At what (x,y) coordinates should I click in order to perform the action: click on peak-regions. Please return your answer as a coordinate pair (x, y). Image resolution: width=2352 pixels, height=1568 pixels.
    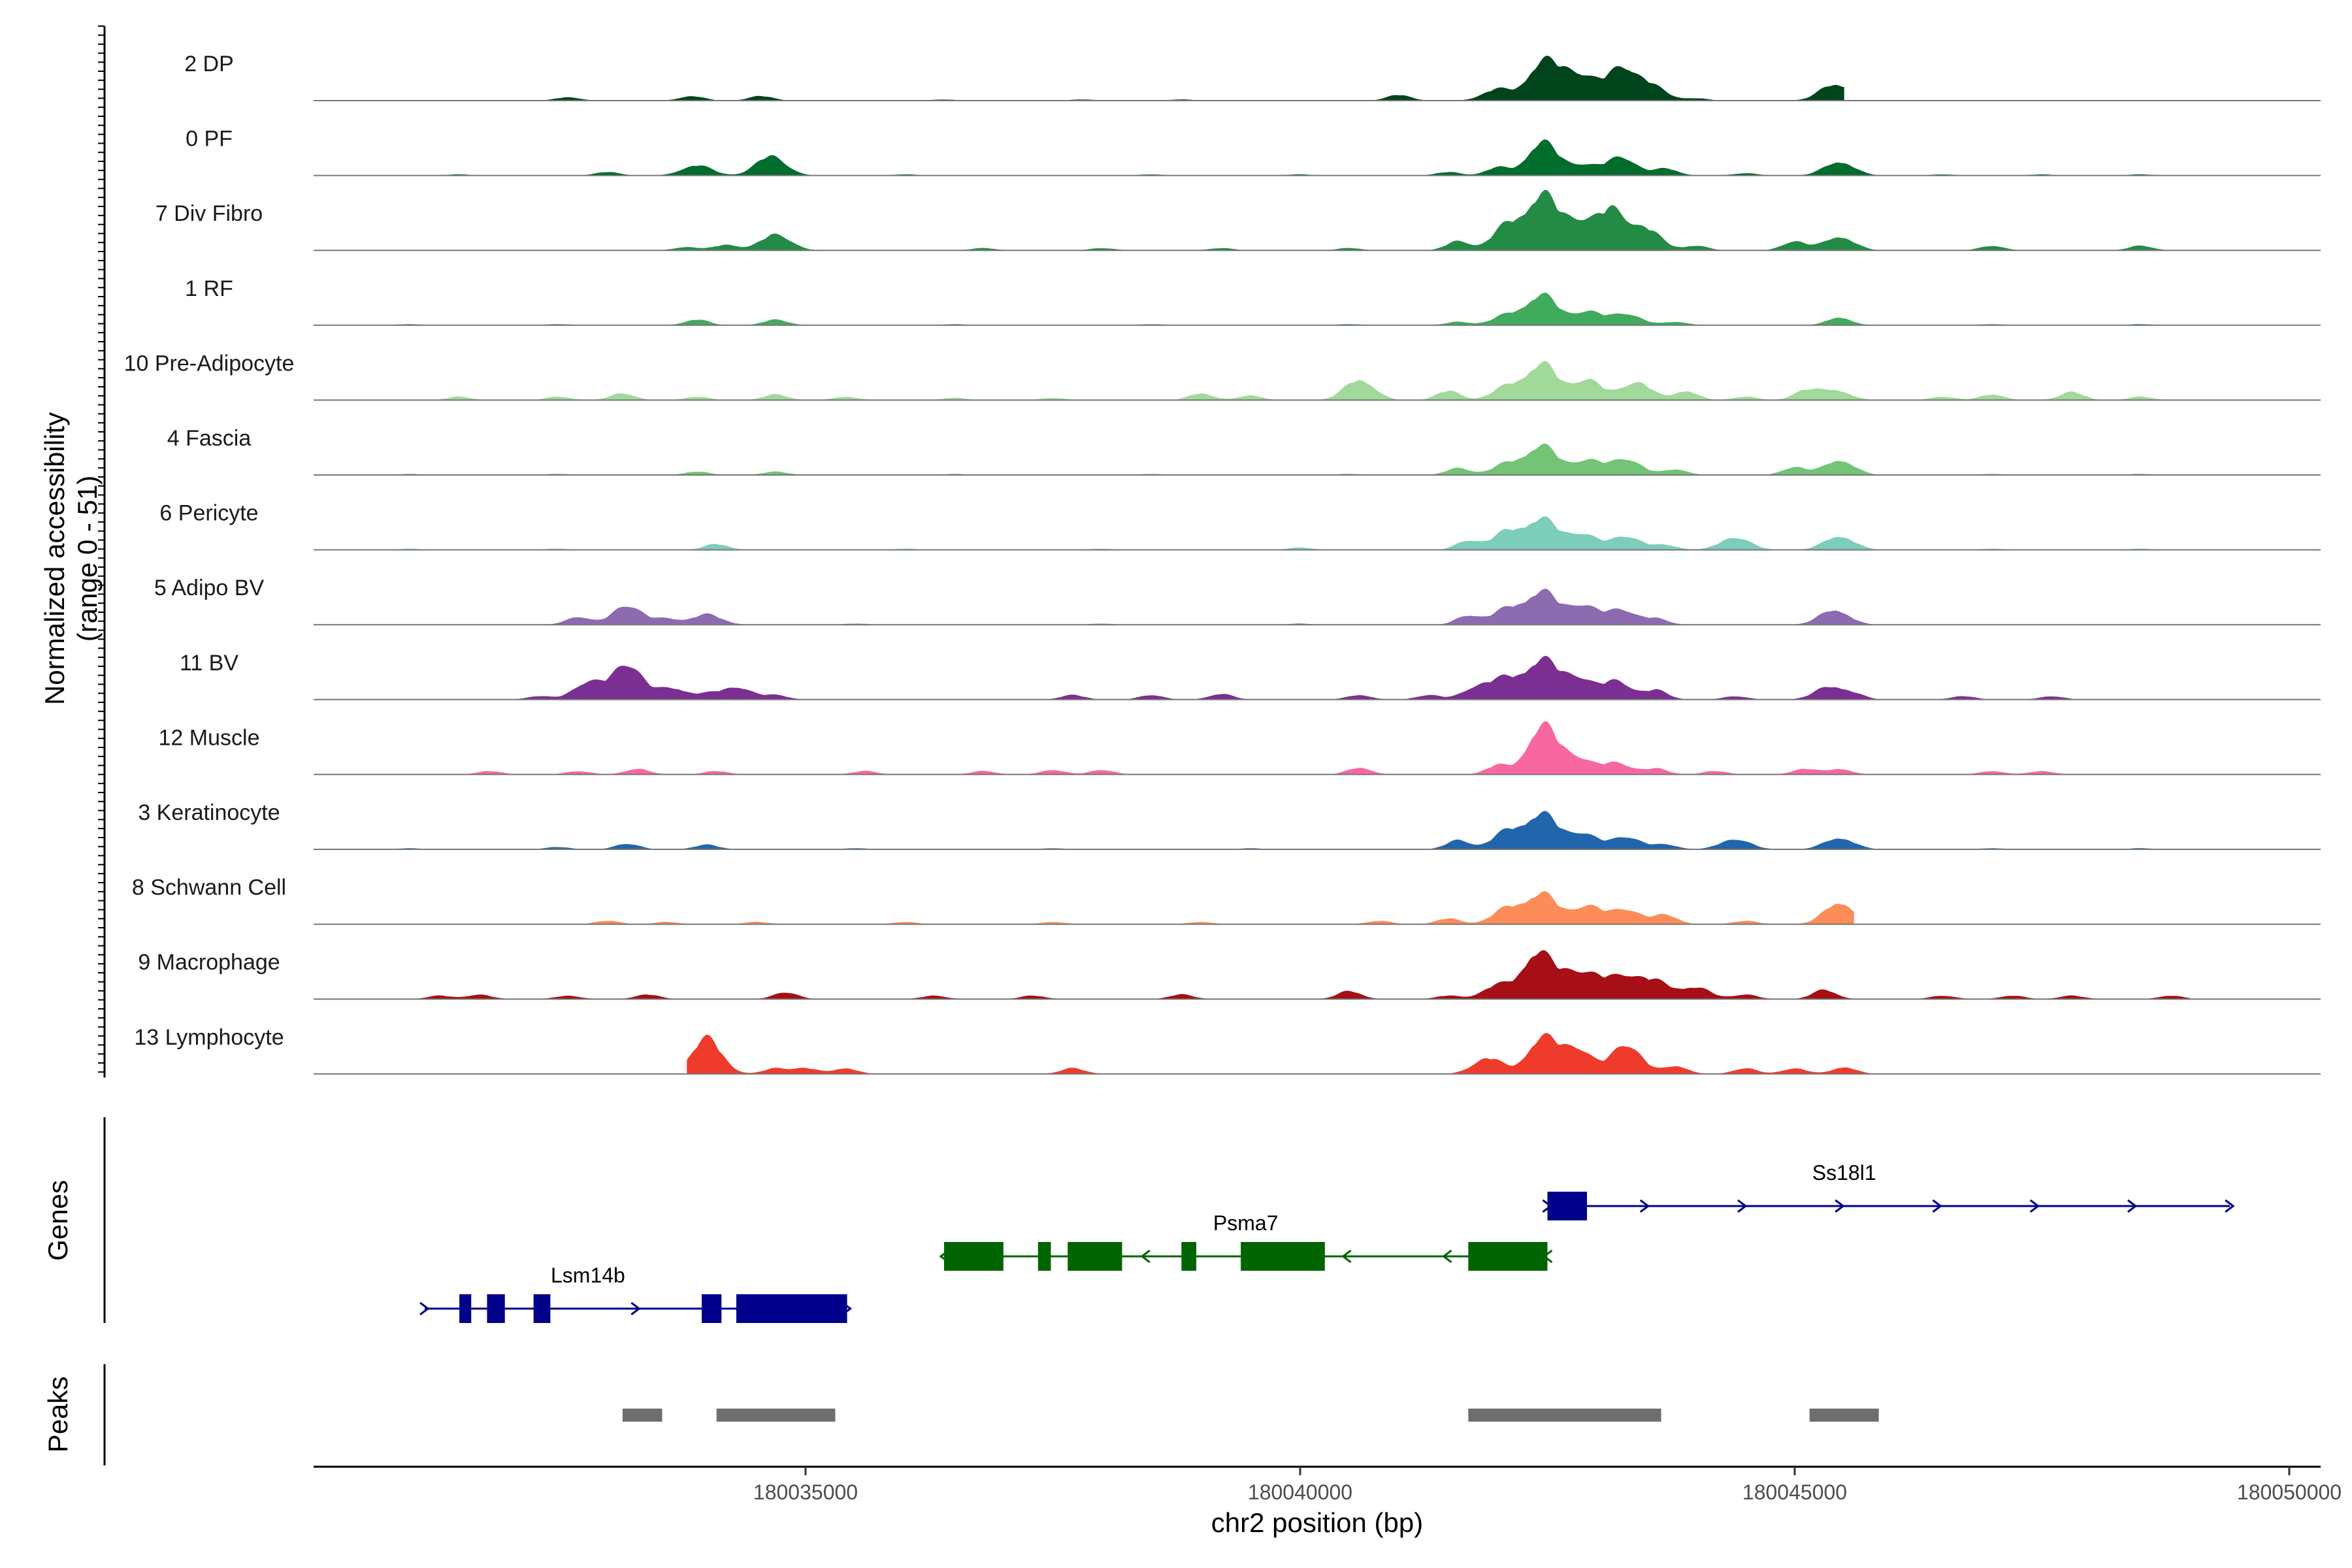
    Looking at the image, I should click on (1250, 1415).